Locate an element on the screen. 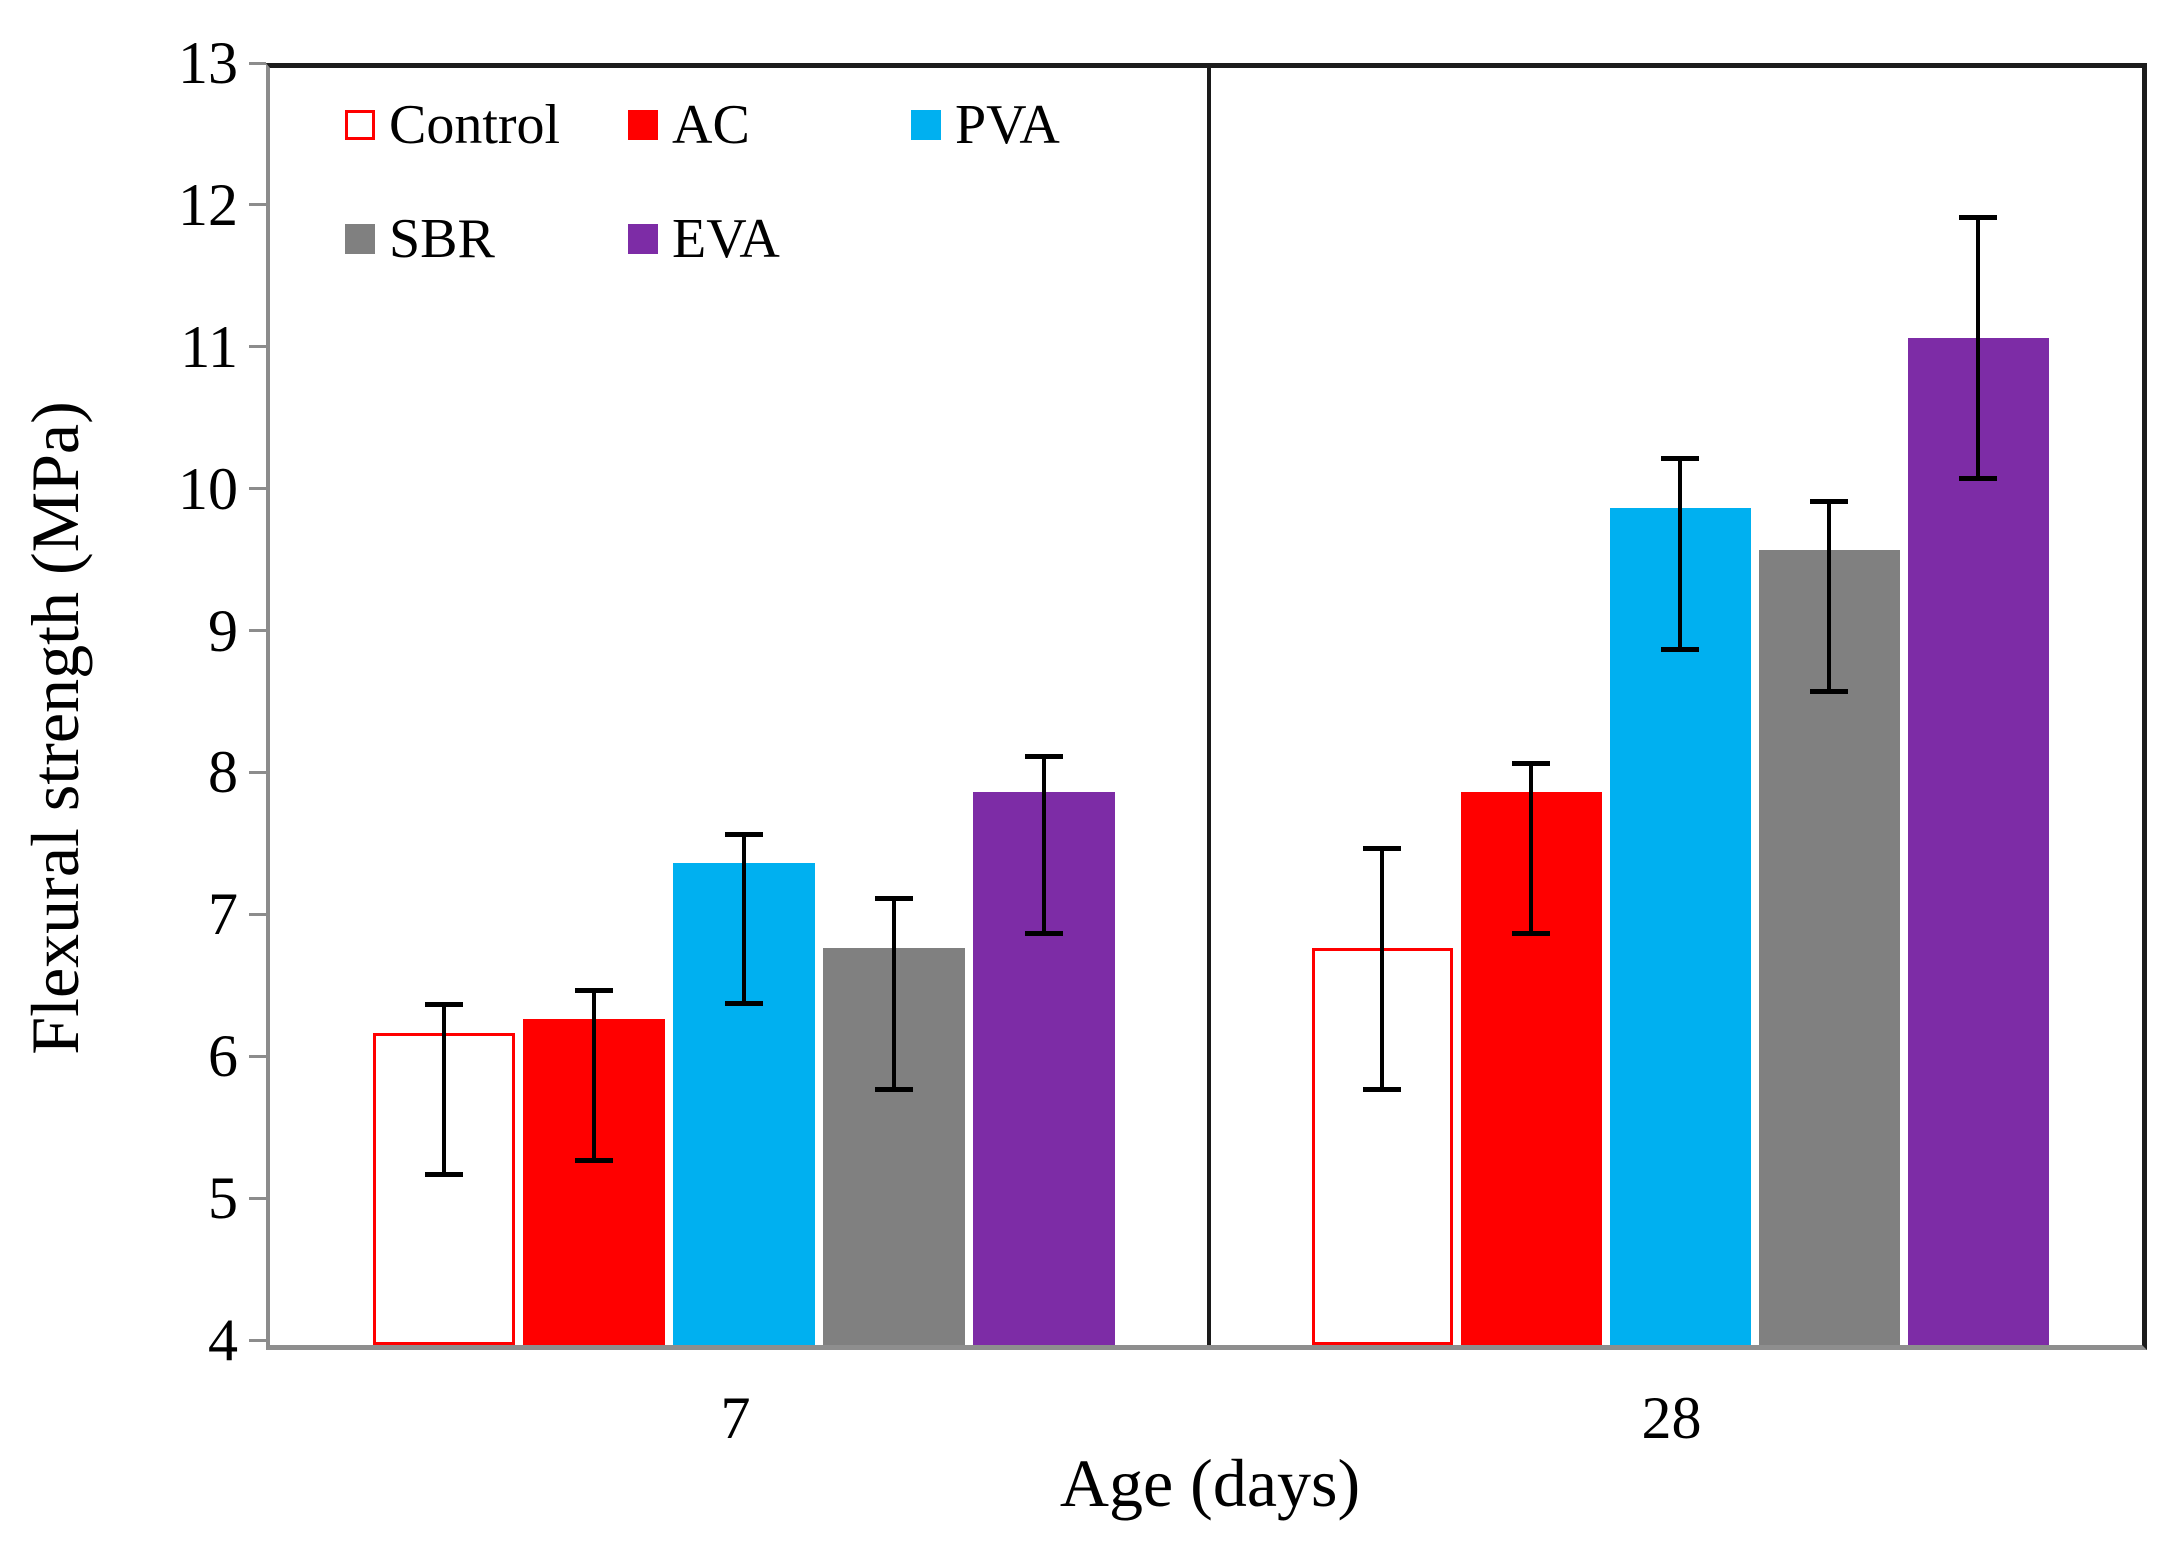 This screenshot has height=1562, width=2172. x-tick-label-7: 7 is located at coordinates (735, 1418).